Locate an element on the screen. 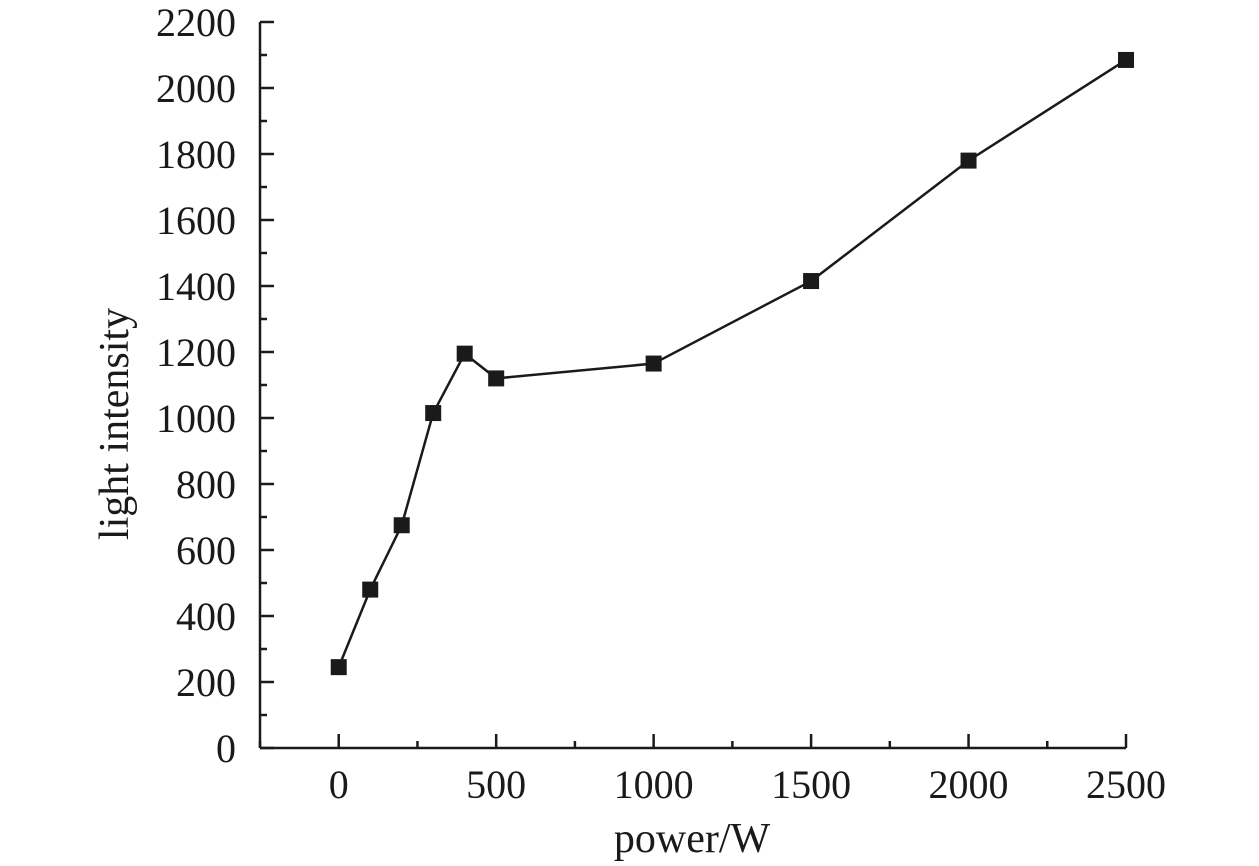 The width and height of the screenshot is (1259, 866). x-tick-label: 1000 is located at coordinates (654, 784).